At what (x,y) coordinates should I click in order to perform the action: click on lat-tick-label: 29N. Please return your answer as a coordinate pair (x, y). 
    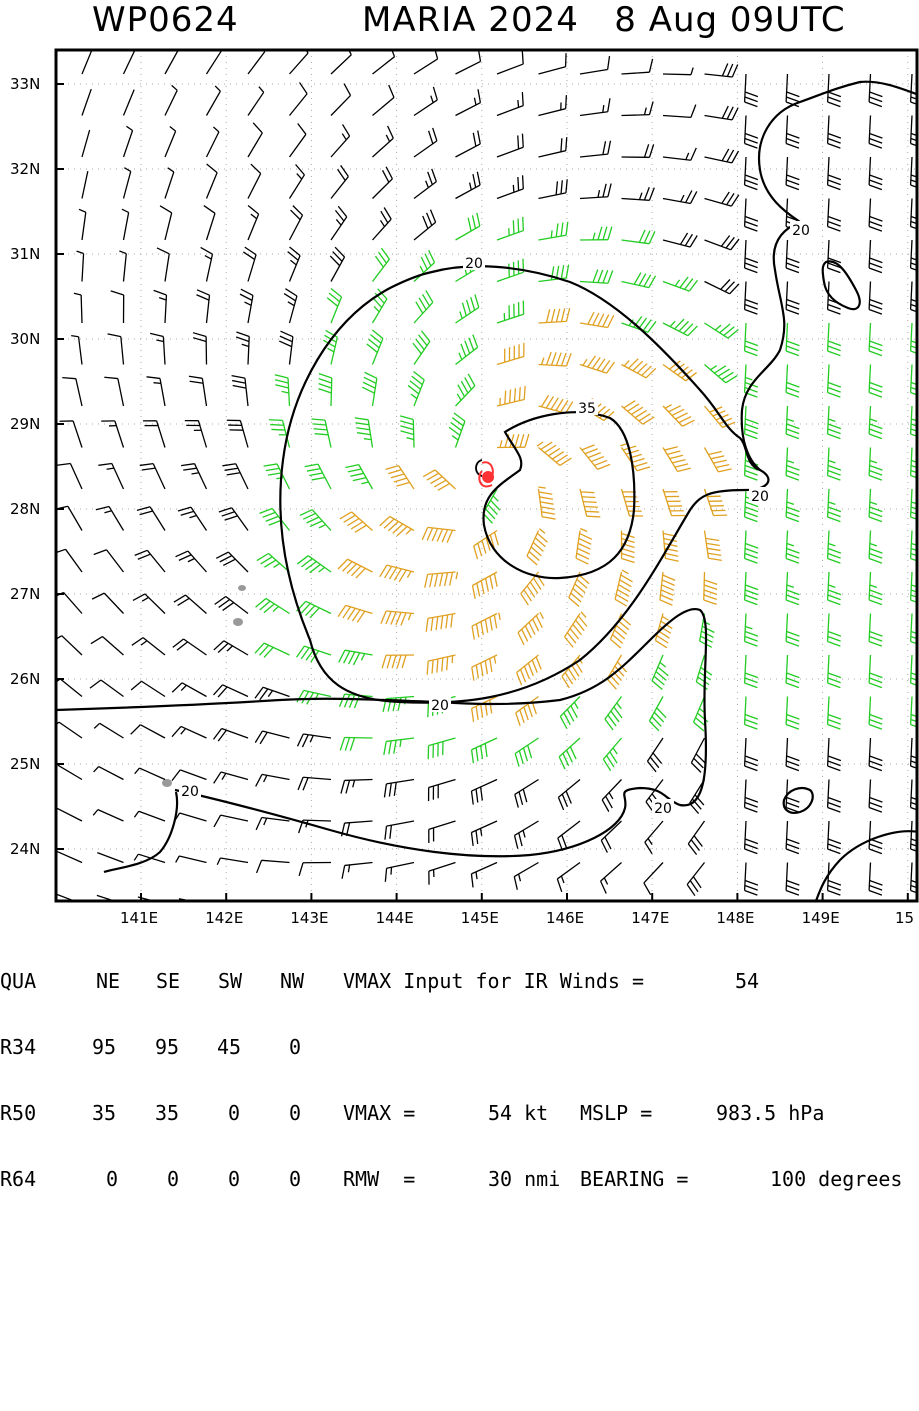
    Looking at the image, I should click on (25, 424).